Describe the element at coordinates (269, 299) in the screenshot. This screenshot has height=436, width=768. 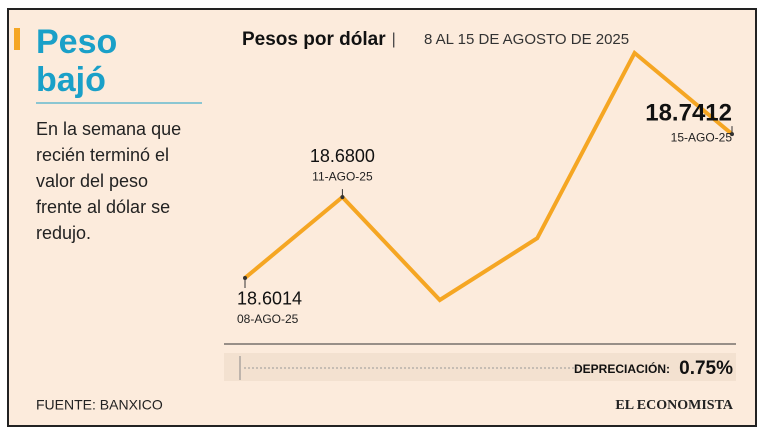
I see `value-label: 18.6014` at that location.